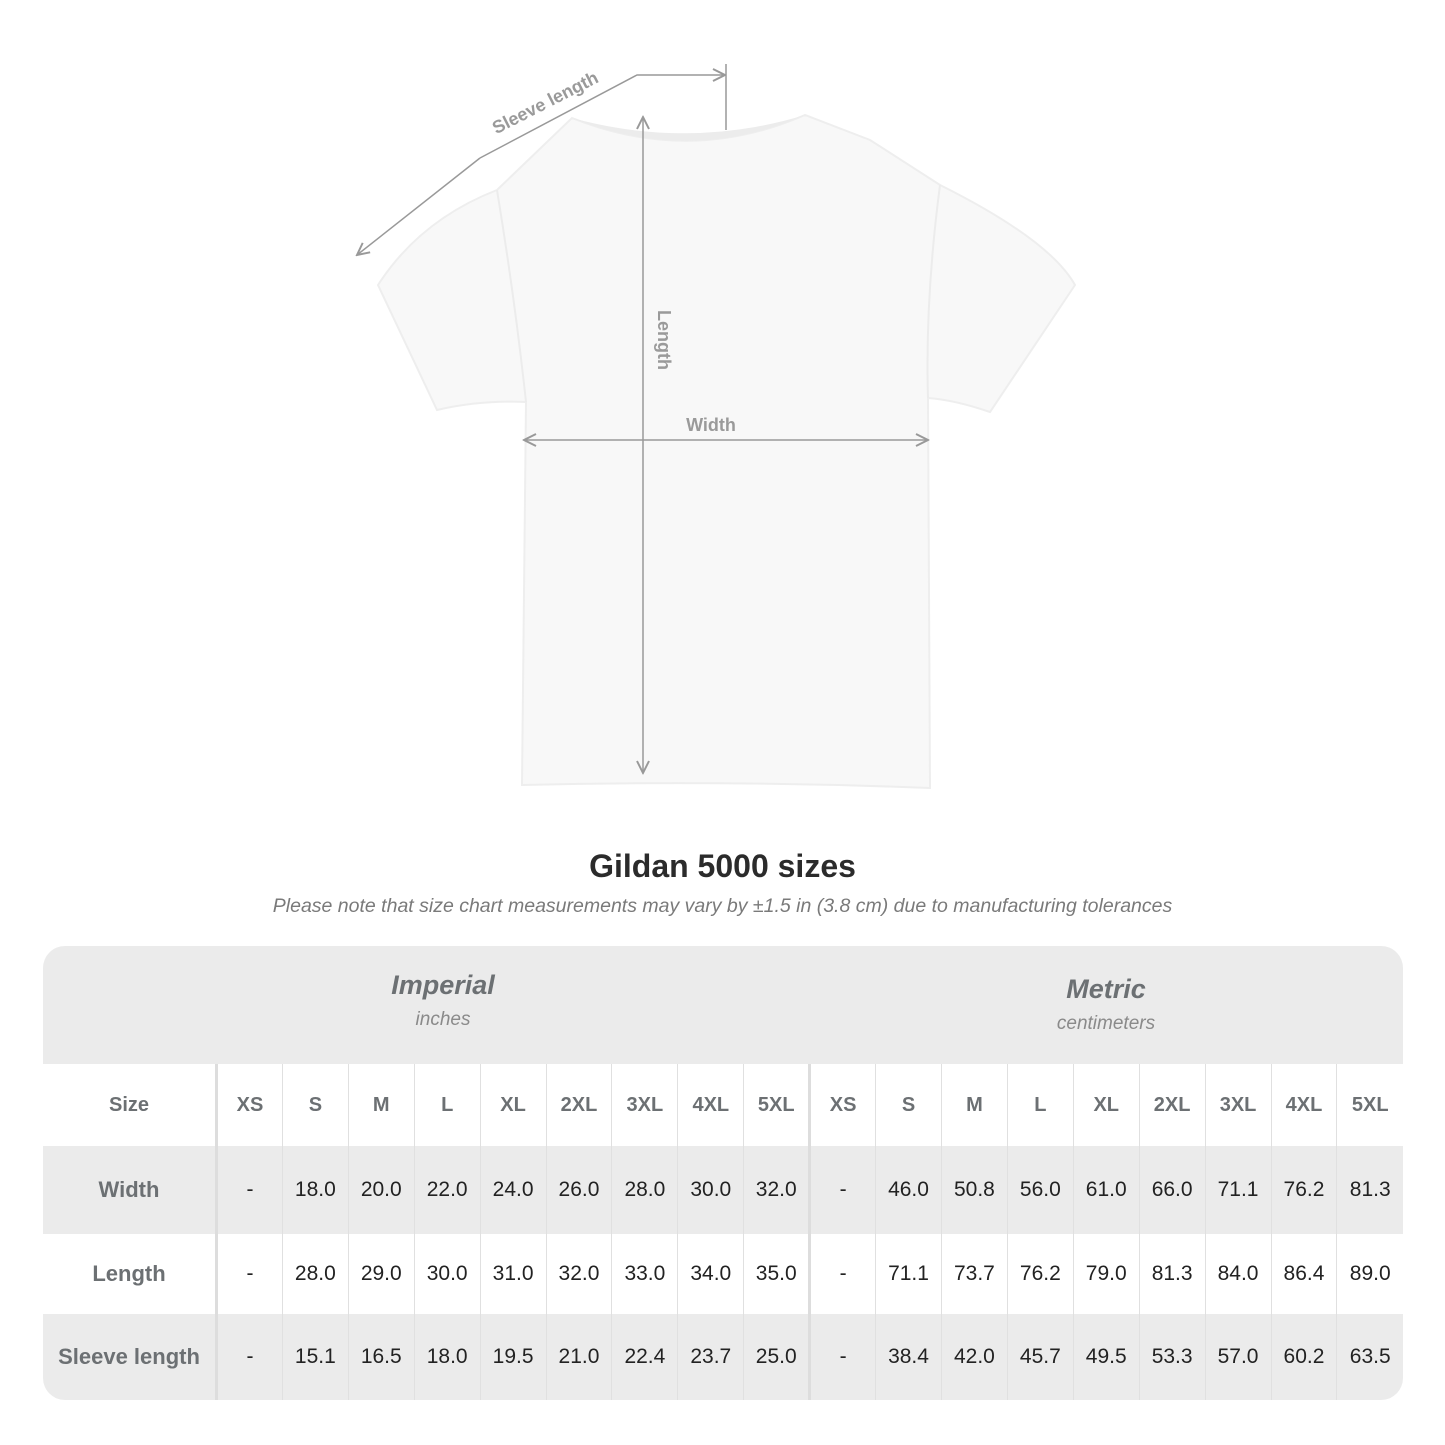  What do you see at coordinates (1106, 1274) in the screenshot?
I see `metric-value: 79.0` at bounding box center [1106, 1274].